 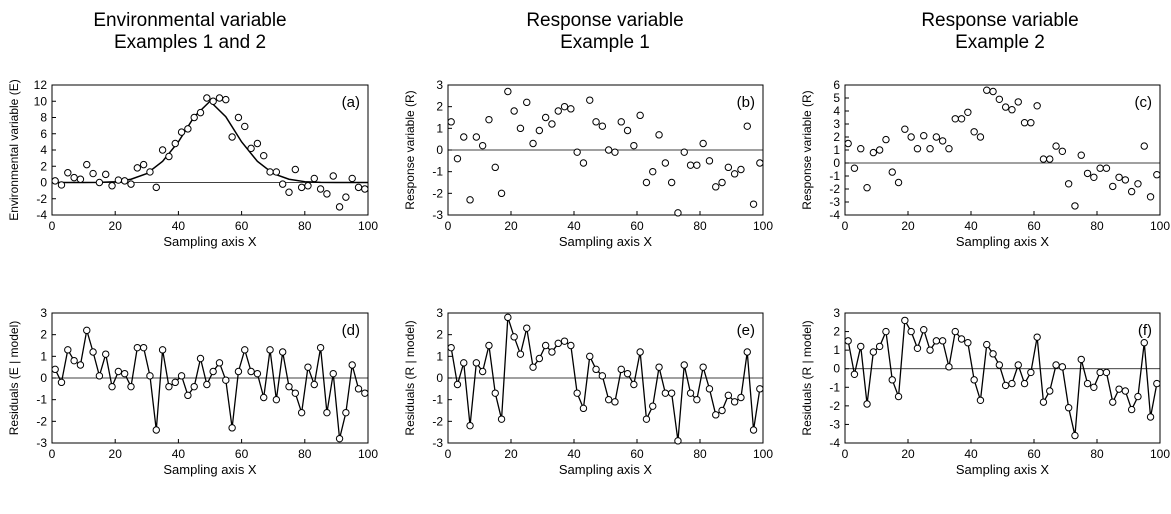 What do you see at coordinates (834, 215) in the screenshot?
I see `y-tick-label: -4` at bounding box center [834, 215].